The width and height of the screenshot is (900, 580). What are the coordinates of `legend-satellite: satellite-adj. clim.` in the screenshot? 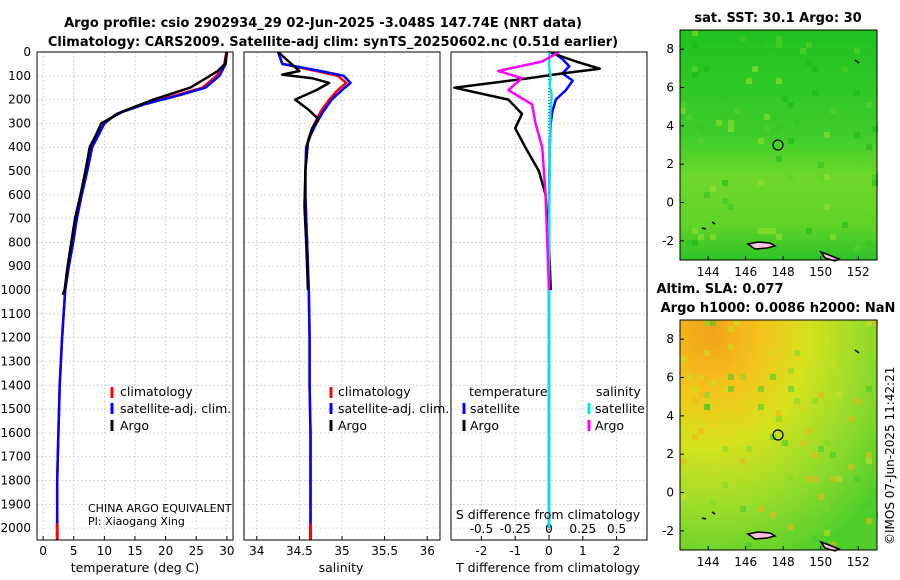 It's located at (393, 408).